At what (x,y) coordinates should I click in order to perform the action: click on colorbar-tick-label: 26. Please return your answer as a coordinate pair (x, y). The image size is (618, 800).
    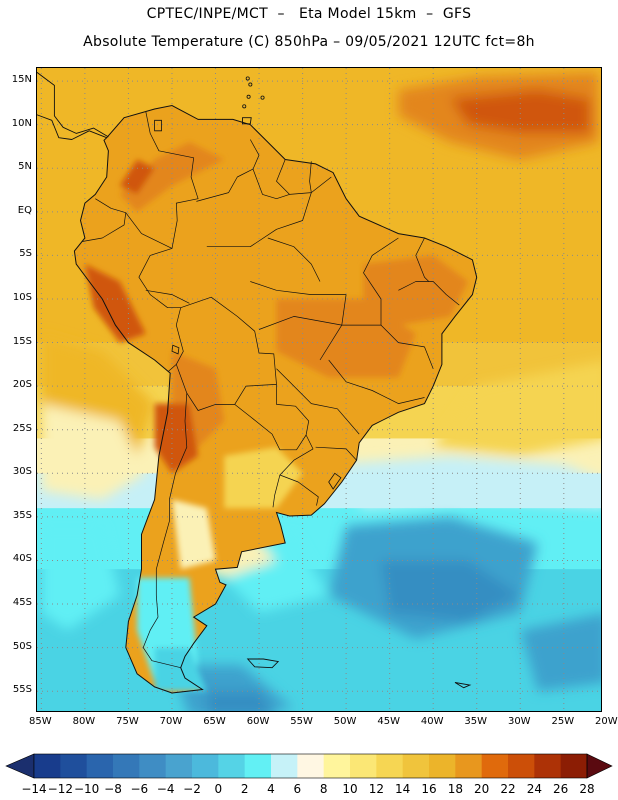
    Looking at the image, I should click on (561, 789).